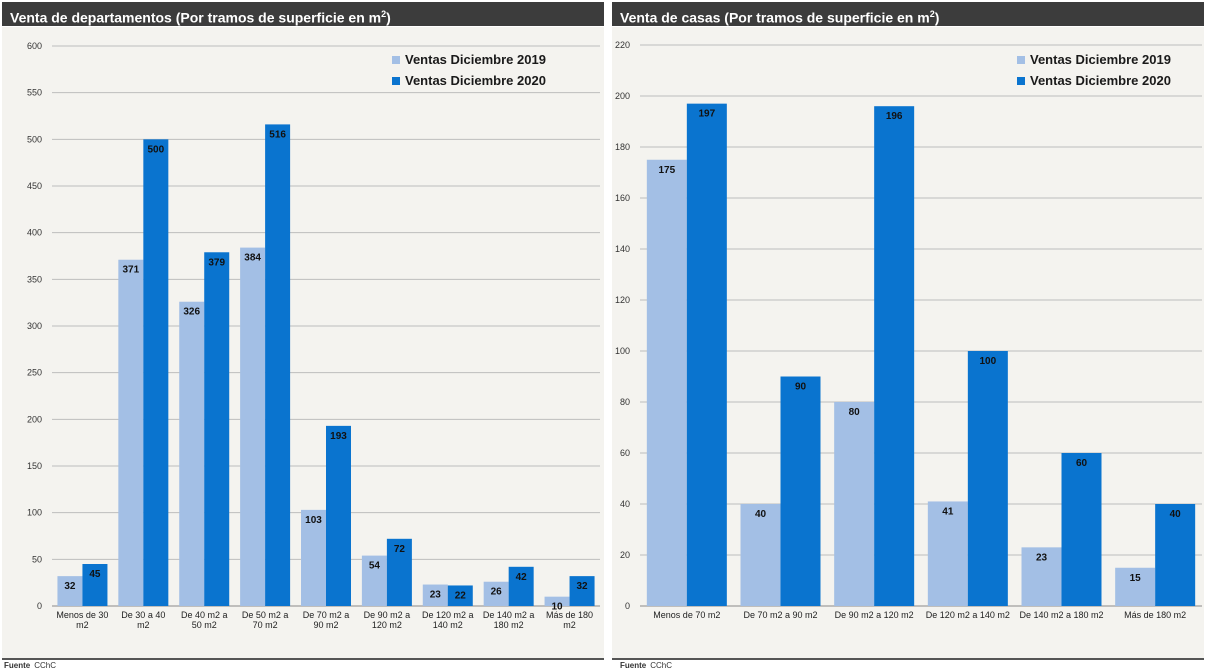  I want to click on data-label: 22, so click(461, 595).